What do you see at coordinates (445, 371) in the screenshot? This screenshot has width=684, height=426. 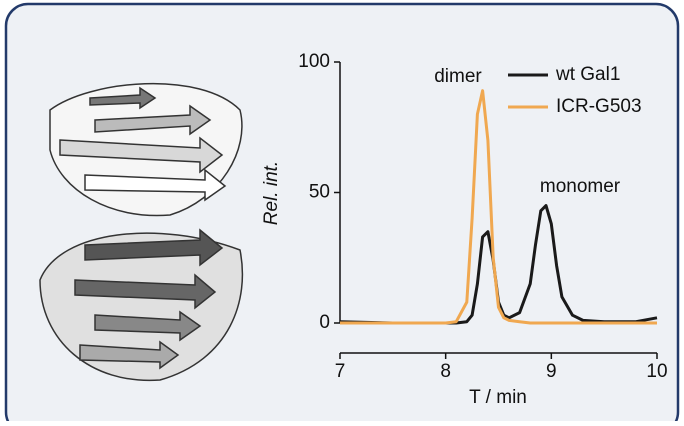 I see `x-tick-label: 8` at bounding box center [445, 371].